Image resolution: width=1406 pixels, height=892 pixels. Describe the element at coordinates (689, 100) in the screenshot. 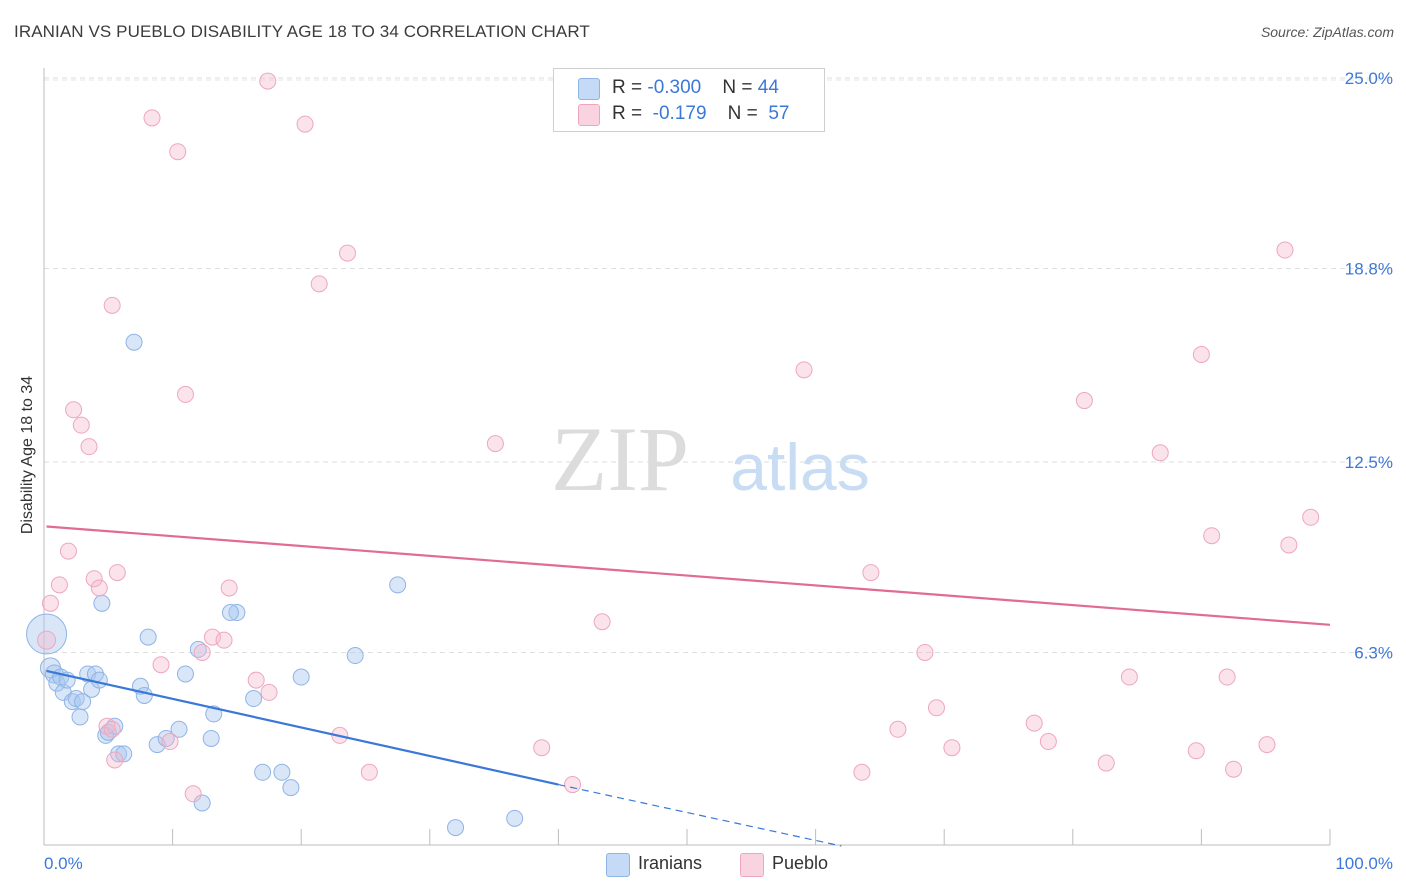

I see `correlation-legend: R = -0.300 N = 44 R = -0.179 N = 57` at that location.